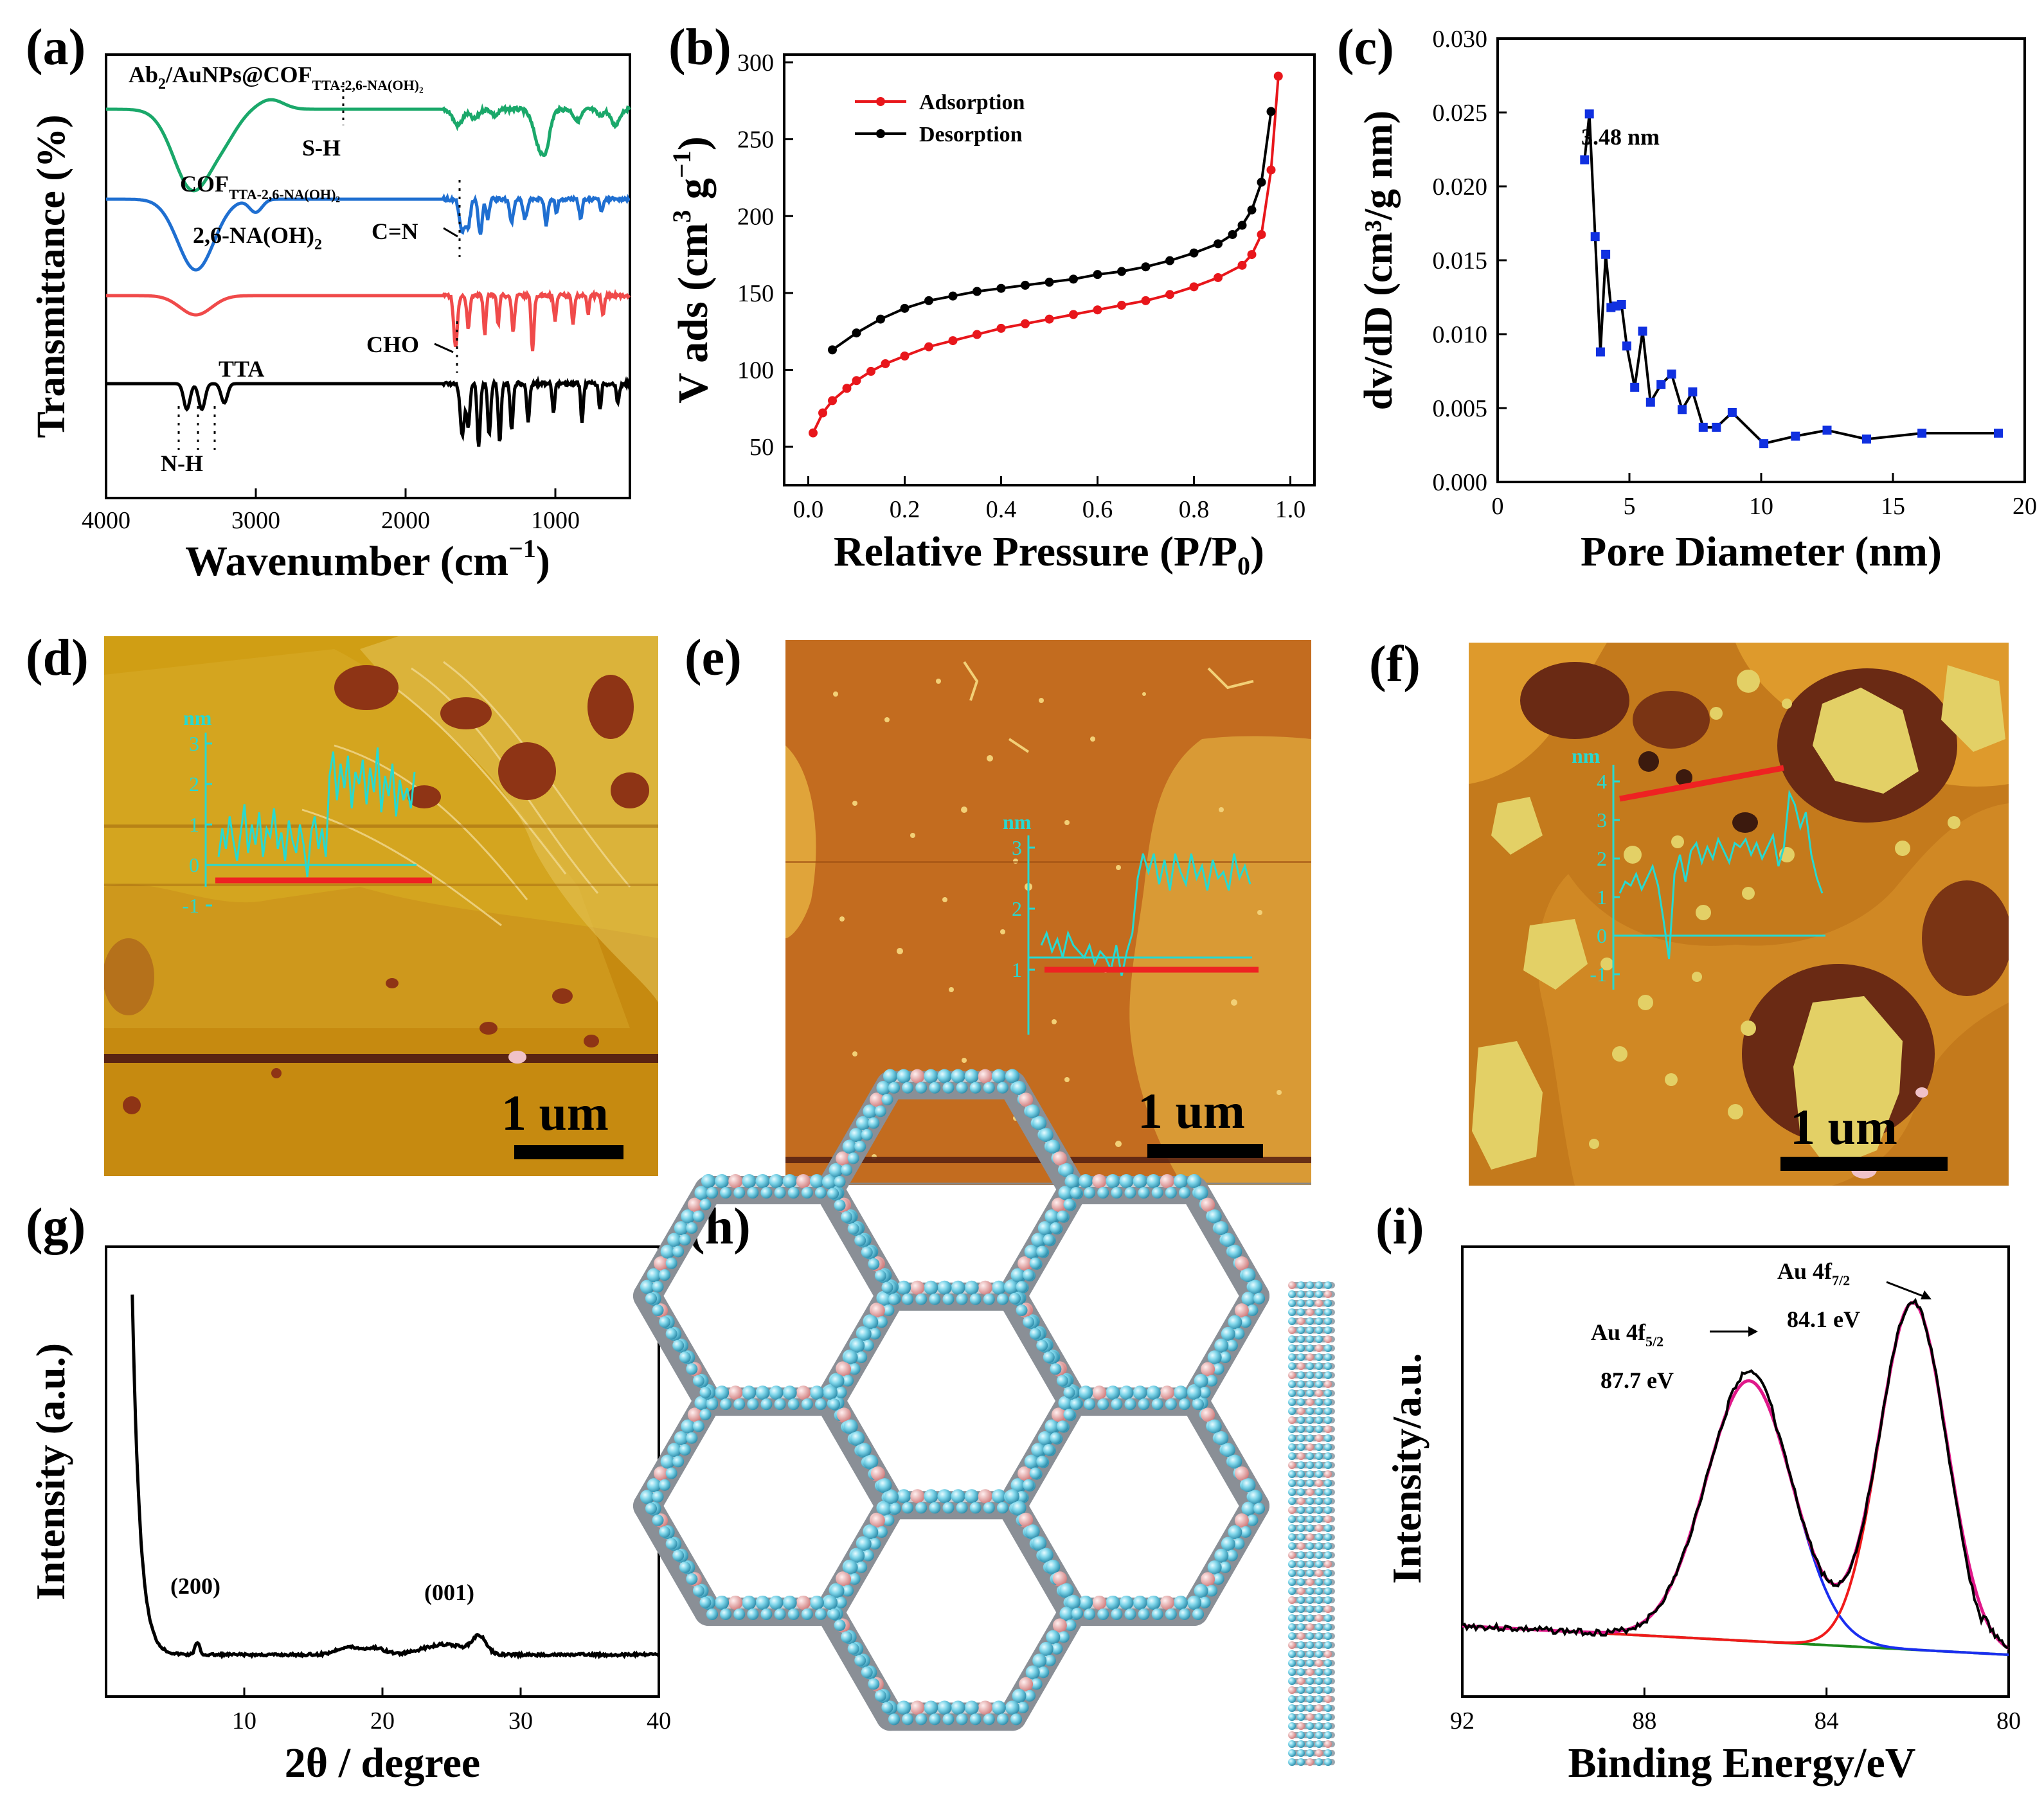  What do you see at coordinates (1365, 47) in the screenshot?
I see `panel-label-c: (c)` at bounding box center [1365, 47].